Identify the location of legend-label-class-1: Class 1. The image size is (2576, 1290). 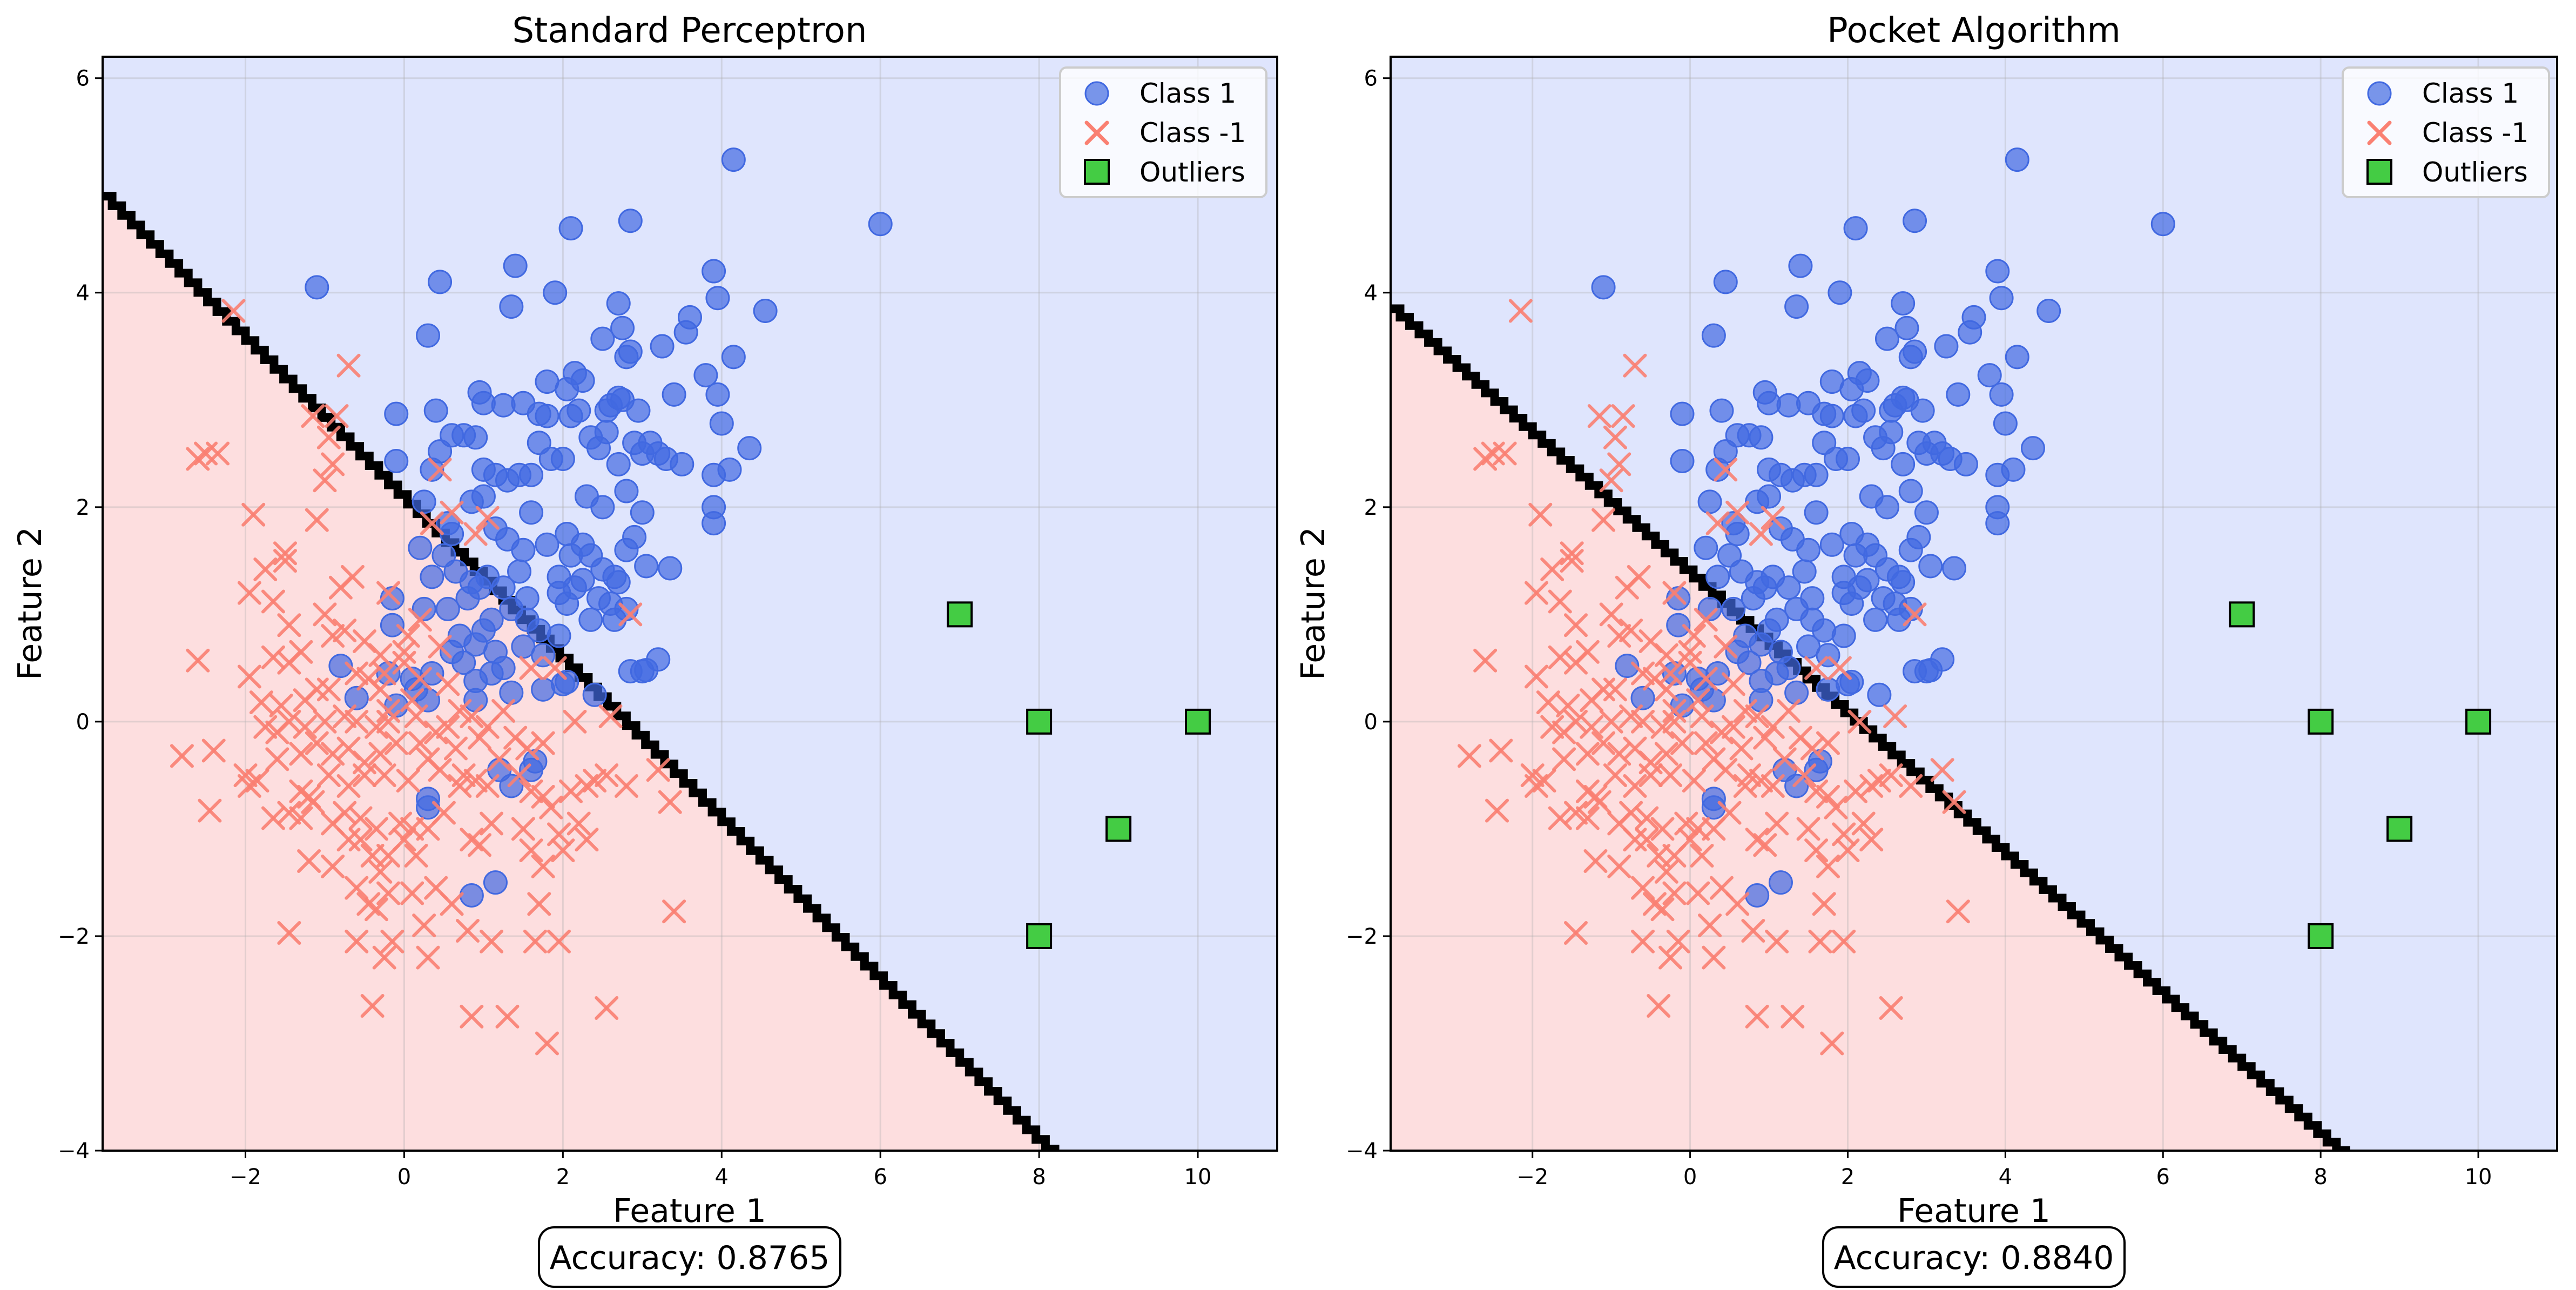
(2470, 93).